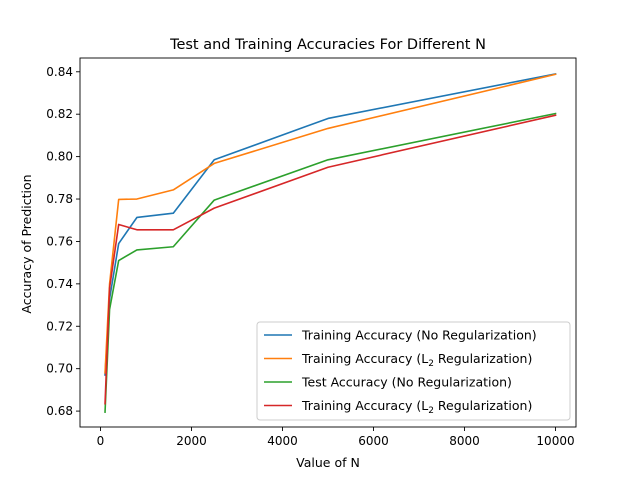 The height and width of the screenshot is (480, 640). I want to click on y-tick-label: 0.74, so click(59, 284).